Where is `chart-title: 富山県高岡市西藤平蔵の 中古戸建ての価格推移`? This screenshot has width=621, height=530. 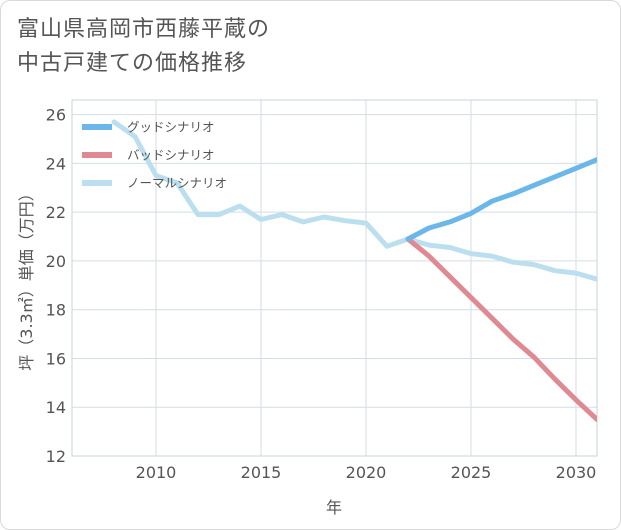
chart-title: 富山県高岡市西藤平蔵の 中古戸建ての価格推移 is located at coordinates (143, 47).